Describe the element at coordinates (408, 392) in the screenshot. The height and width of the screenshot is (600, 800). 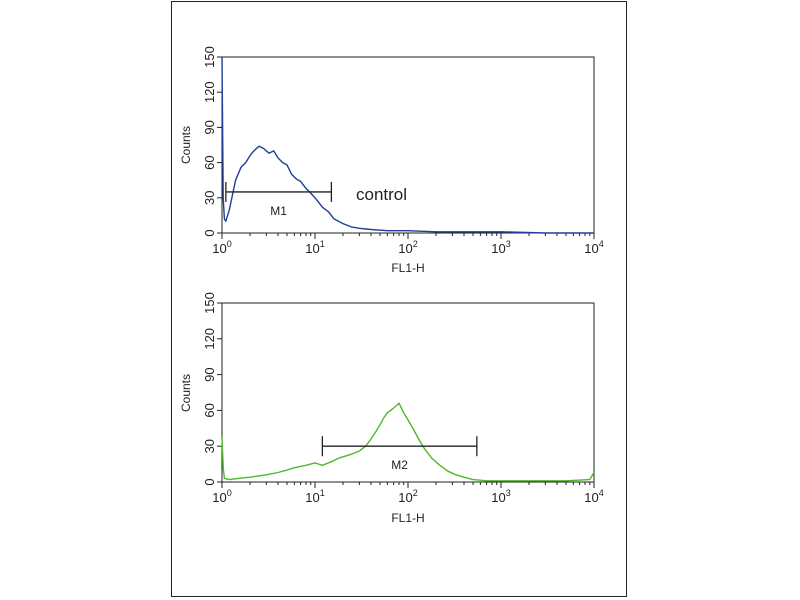
I see `plot-area` at that location.